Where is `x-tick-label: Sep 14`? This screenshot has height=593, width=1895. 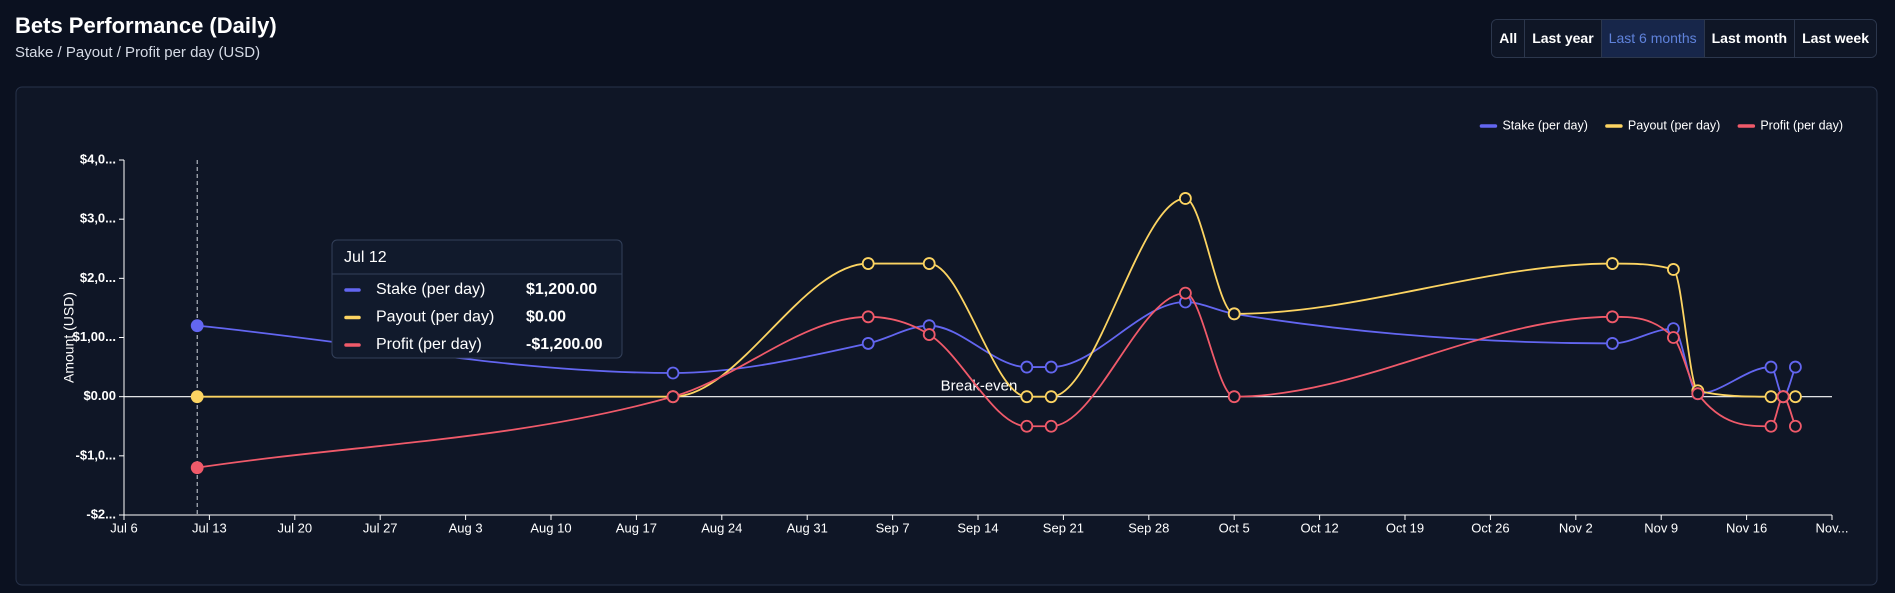 x-tick-label: Sep 14 is located at coordinates (977, 527).